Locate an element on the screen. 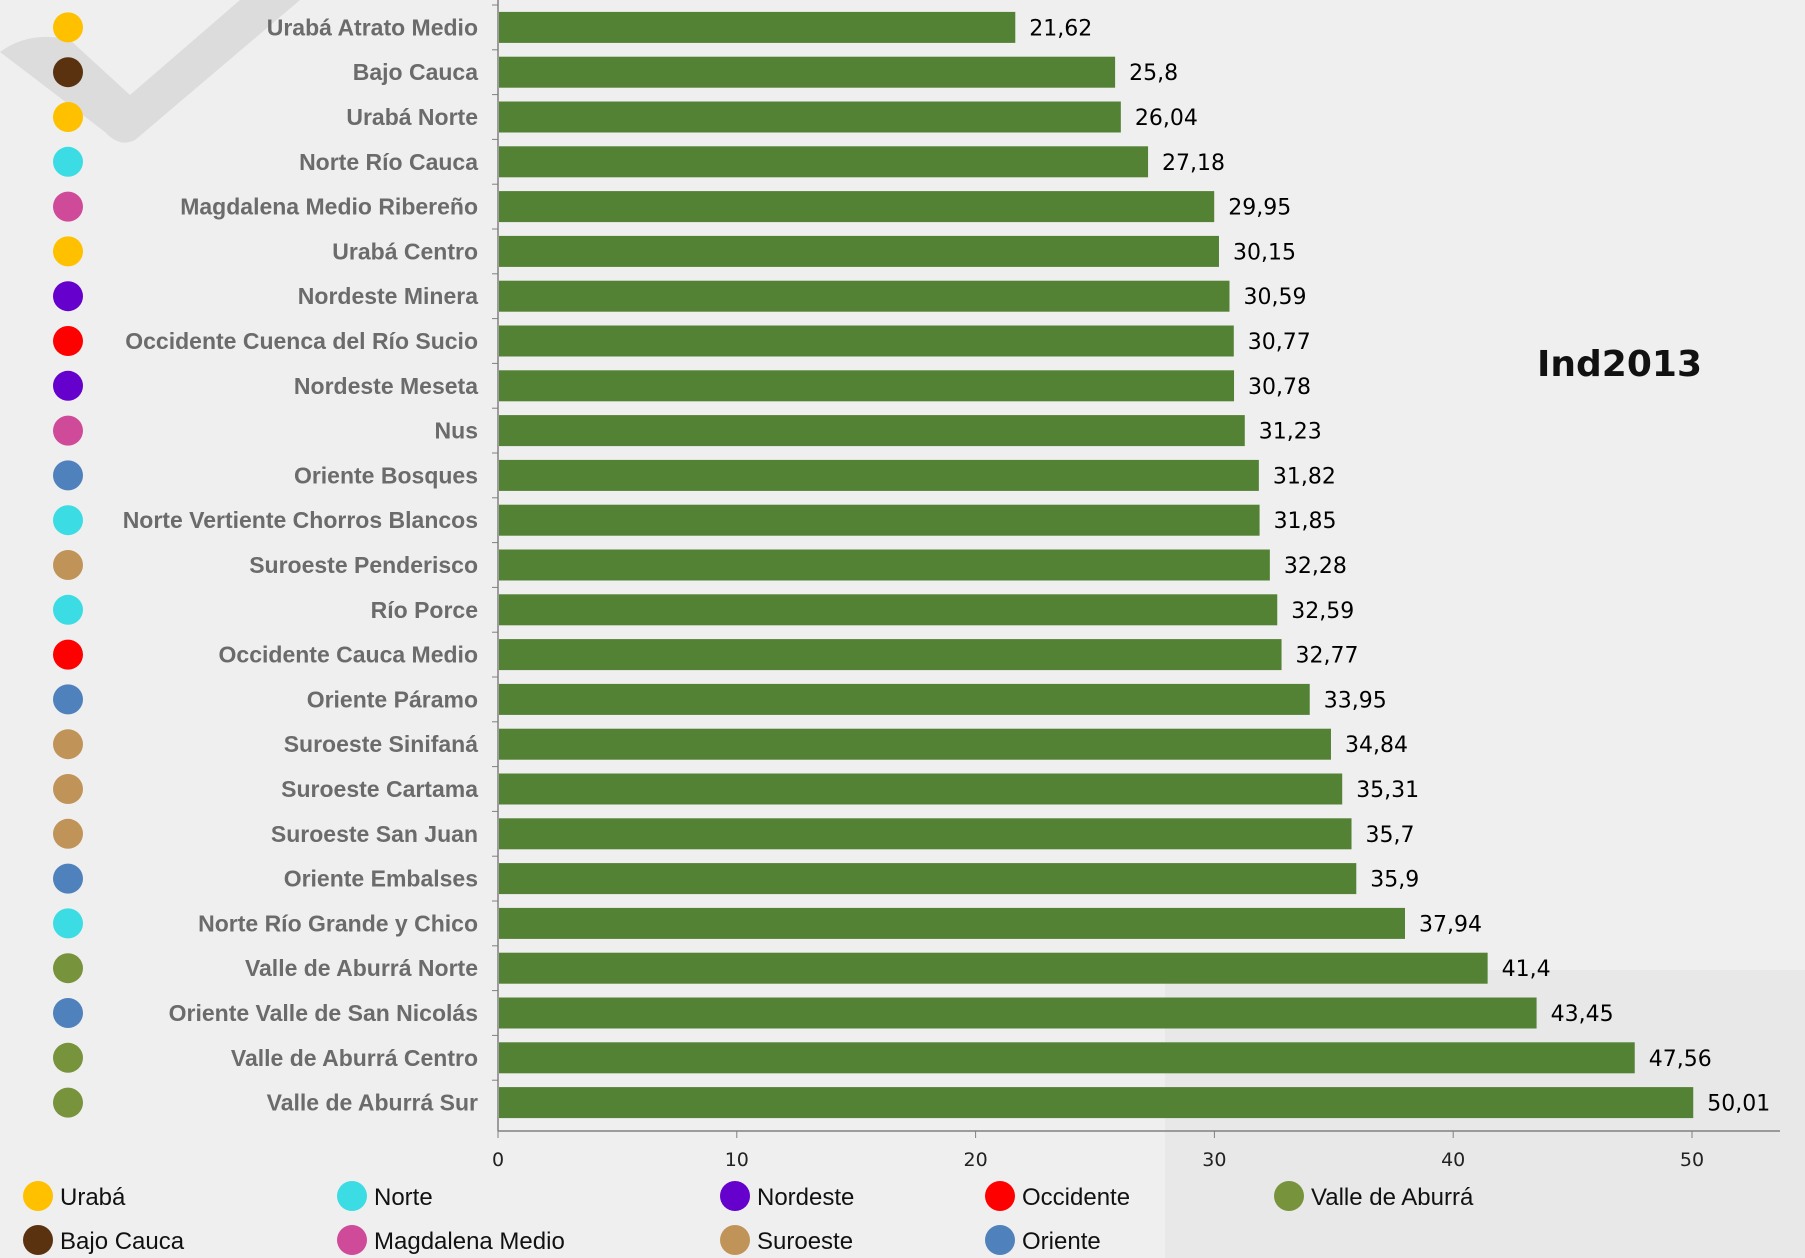 The image size is (1805, 1258). category-label: Valle de Aburrá Norte is located at coordinates (361, 968).